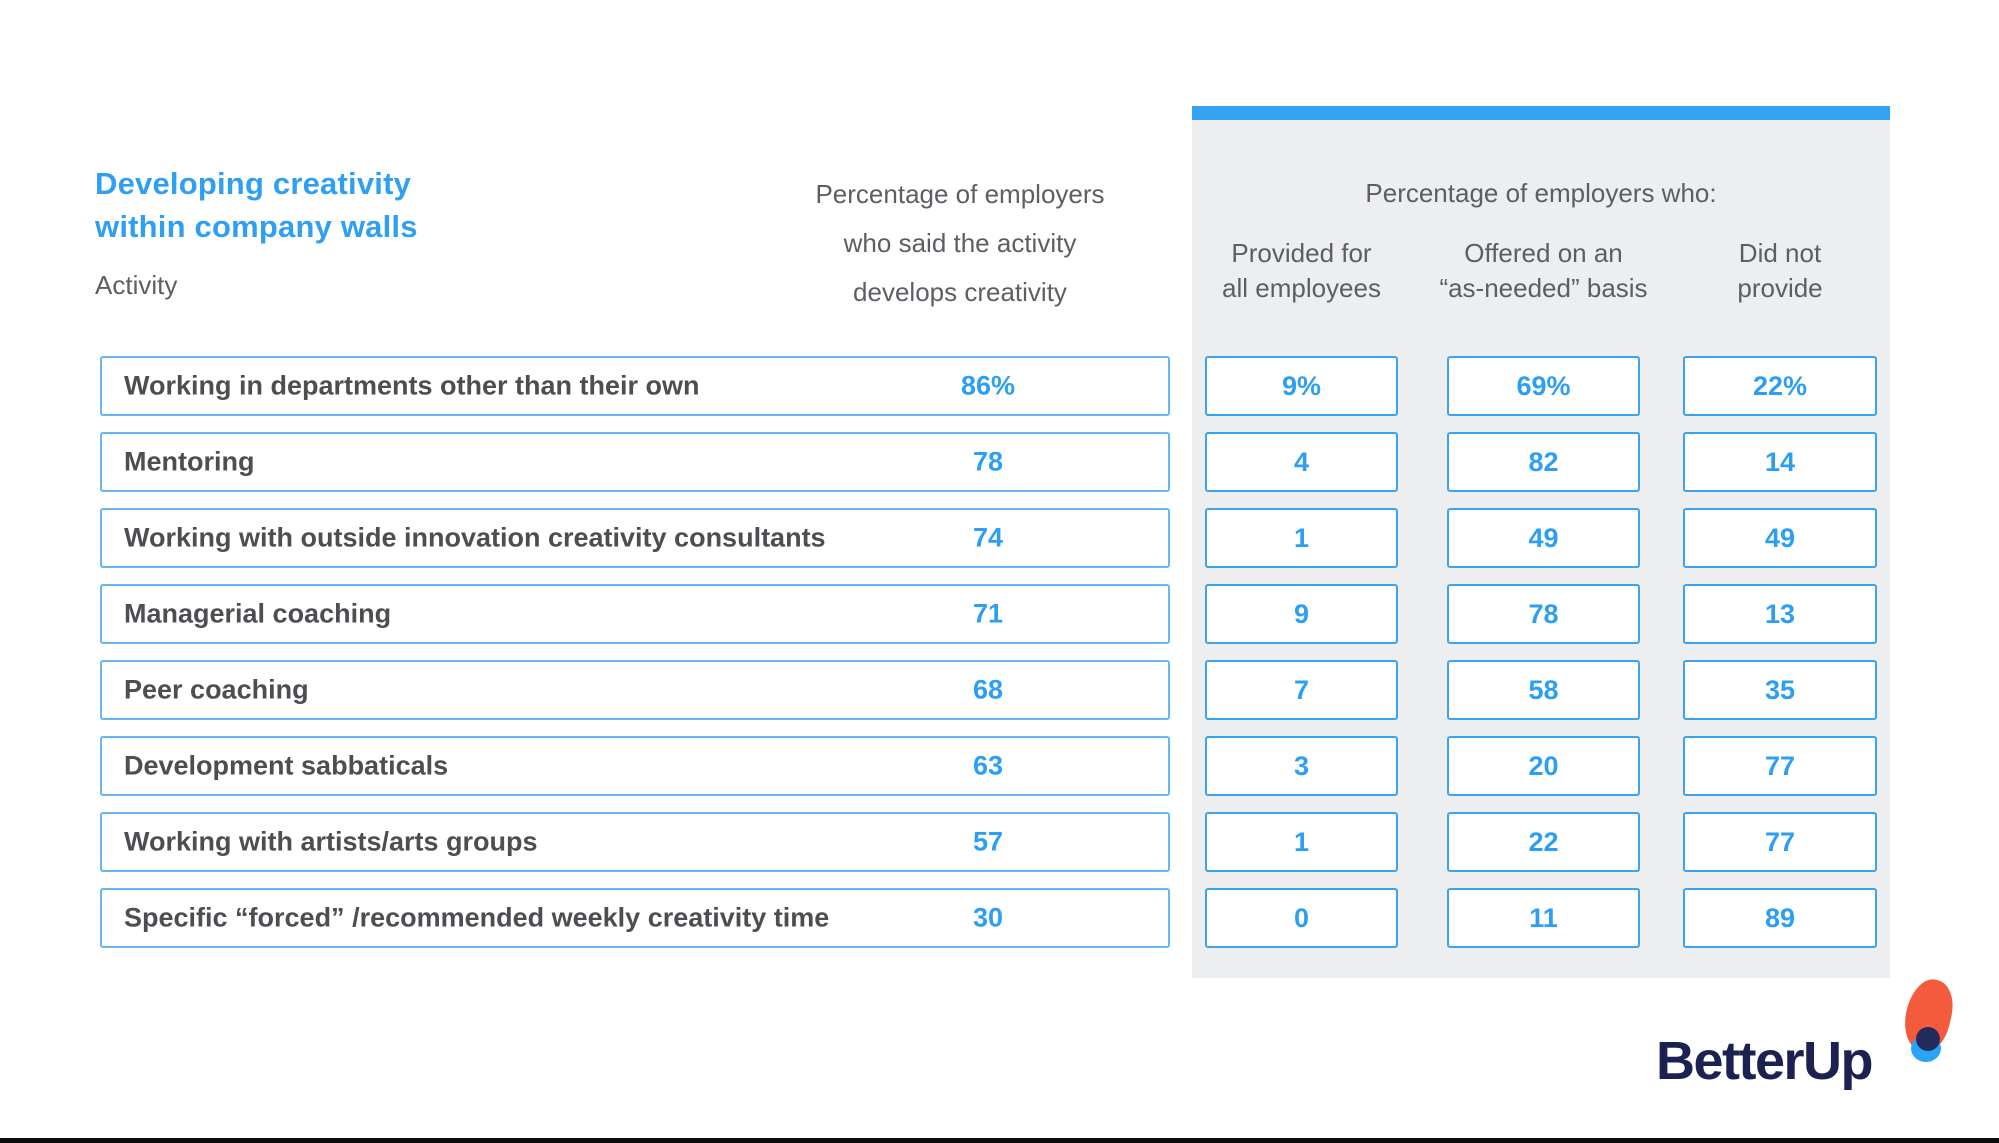 The width and height of the screenshot is (1999, 1143). Describe the element at coordinates (1543, 253) in the screenshot. I see `column-header-line: Offered on an` at that location.